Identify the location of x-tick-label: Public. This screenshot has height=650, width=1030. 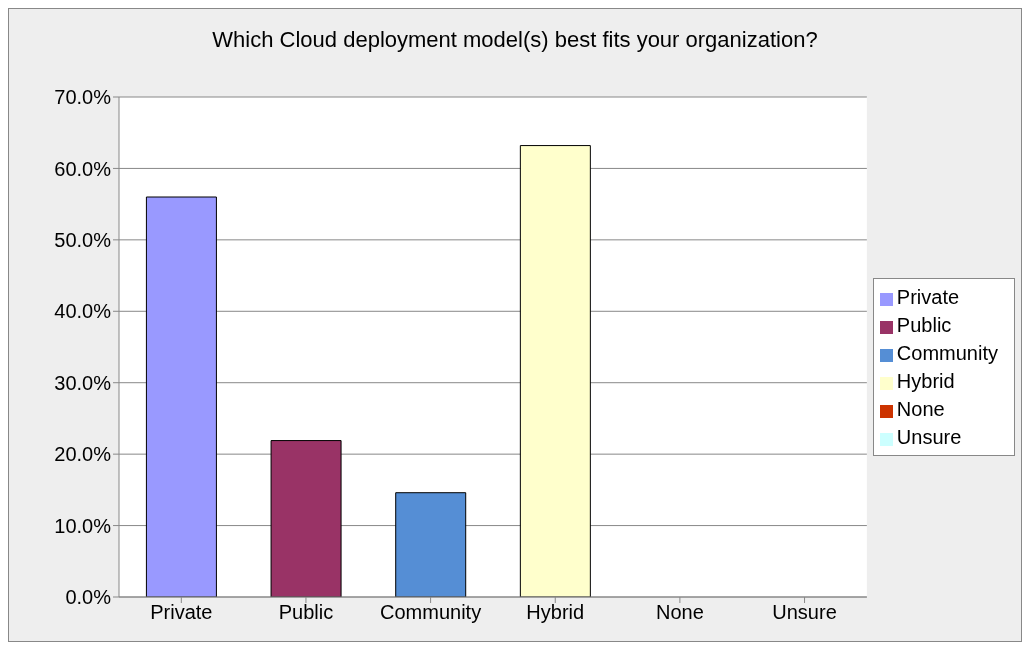
(306, 612).